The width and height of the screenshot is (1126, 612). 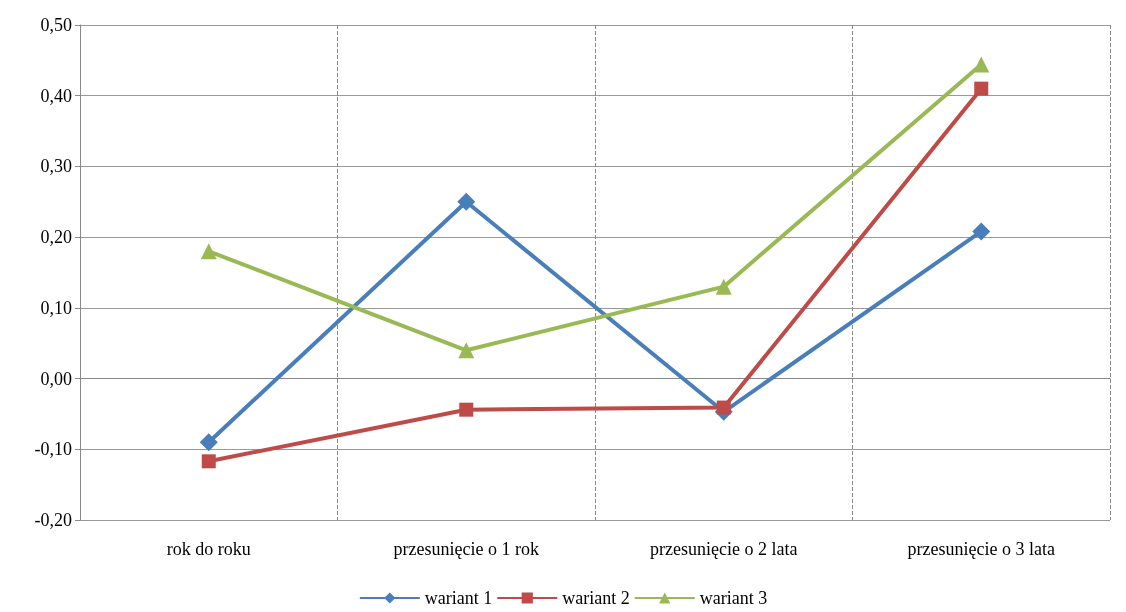 I want to click on y-tick-label: 0,00, so click(x=56, y=378).